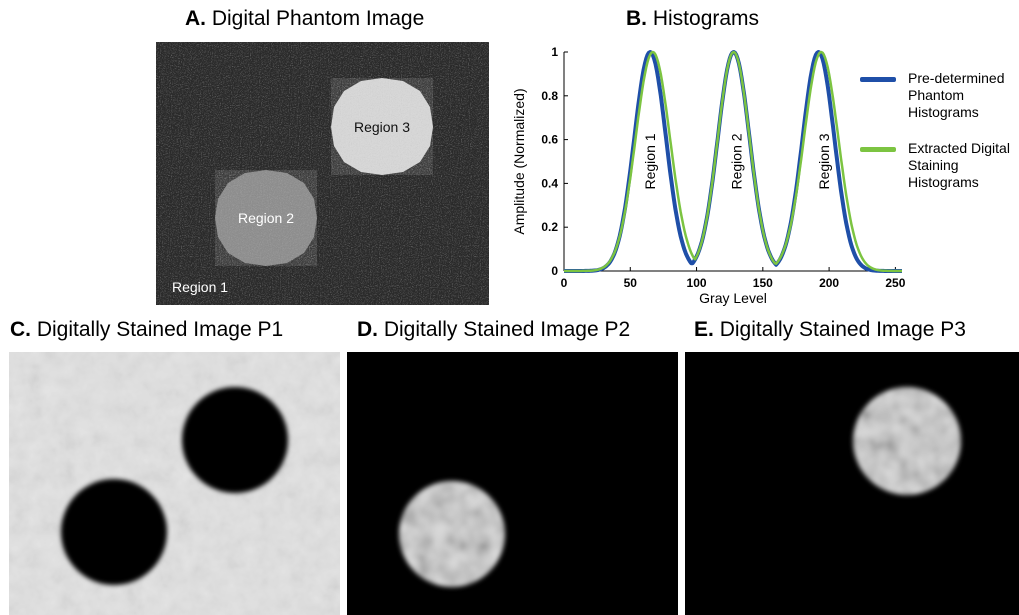 This screenshot has height=615, width=1019. What do you see at coordinates (20, 329) in the screenshot?
I see `panel-c-prefix: C.` at bounding box center [20, 329].